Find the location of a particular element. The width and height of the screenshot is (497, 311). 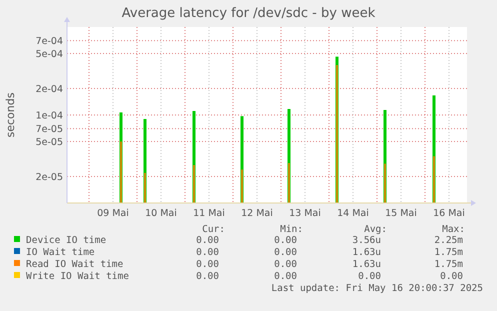

y-tick-label: 7e-05 is located at coordinates (49, 129).